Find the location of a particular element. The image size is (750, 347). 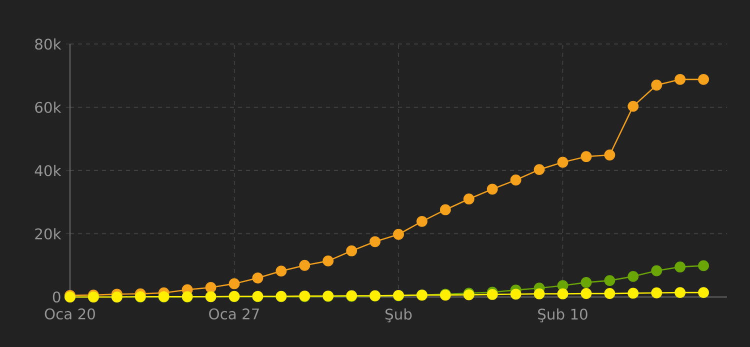

y-tick-label: 40k is located at coordinates (48, 170).